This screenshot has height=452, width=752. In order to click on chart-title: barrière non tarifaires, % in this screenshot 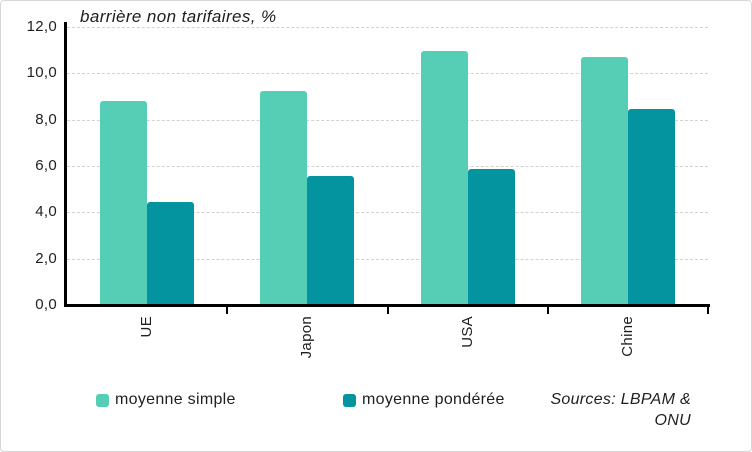, I will do `click(178, 16)`.